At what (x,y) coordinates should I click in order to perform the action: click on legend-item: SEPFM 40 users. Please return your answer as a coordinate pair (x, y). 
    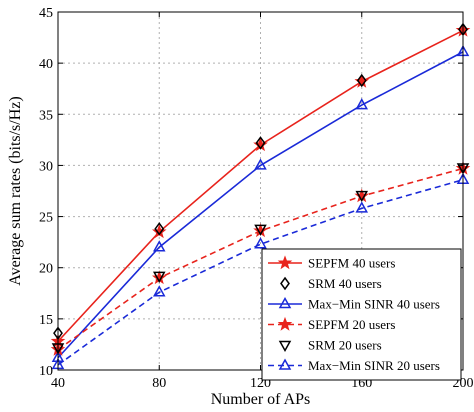
    Looking at the image, I should click on (331, 263).